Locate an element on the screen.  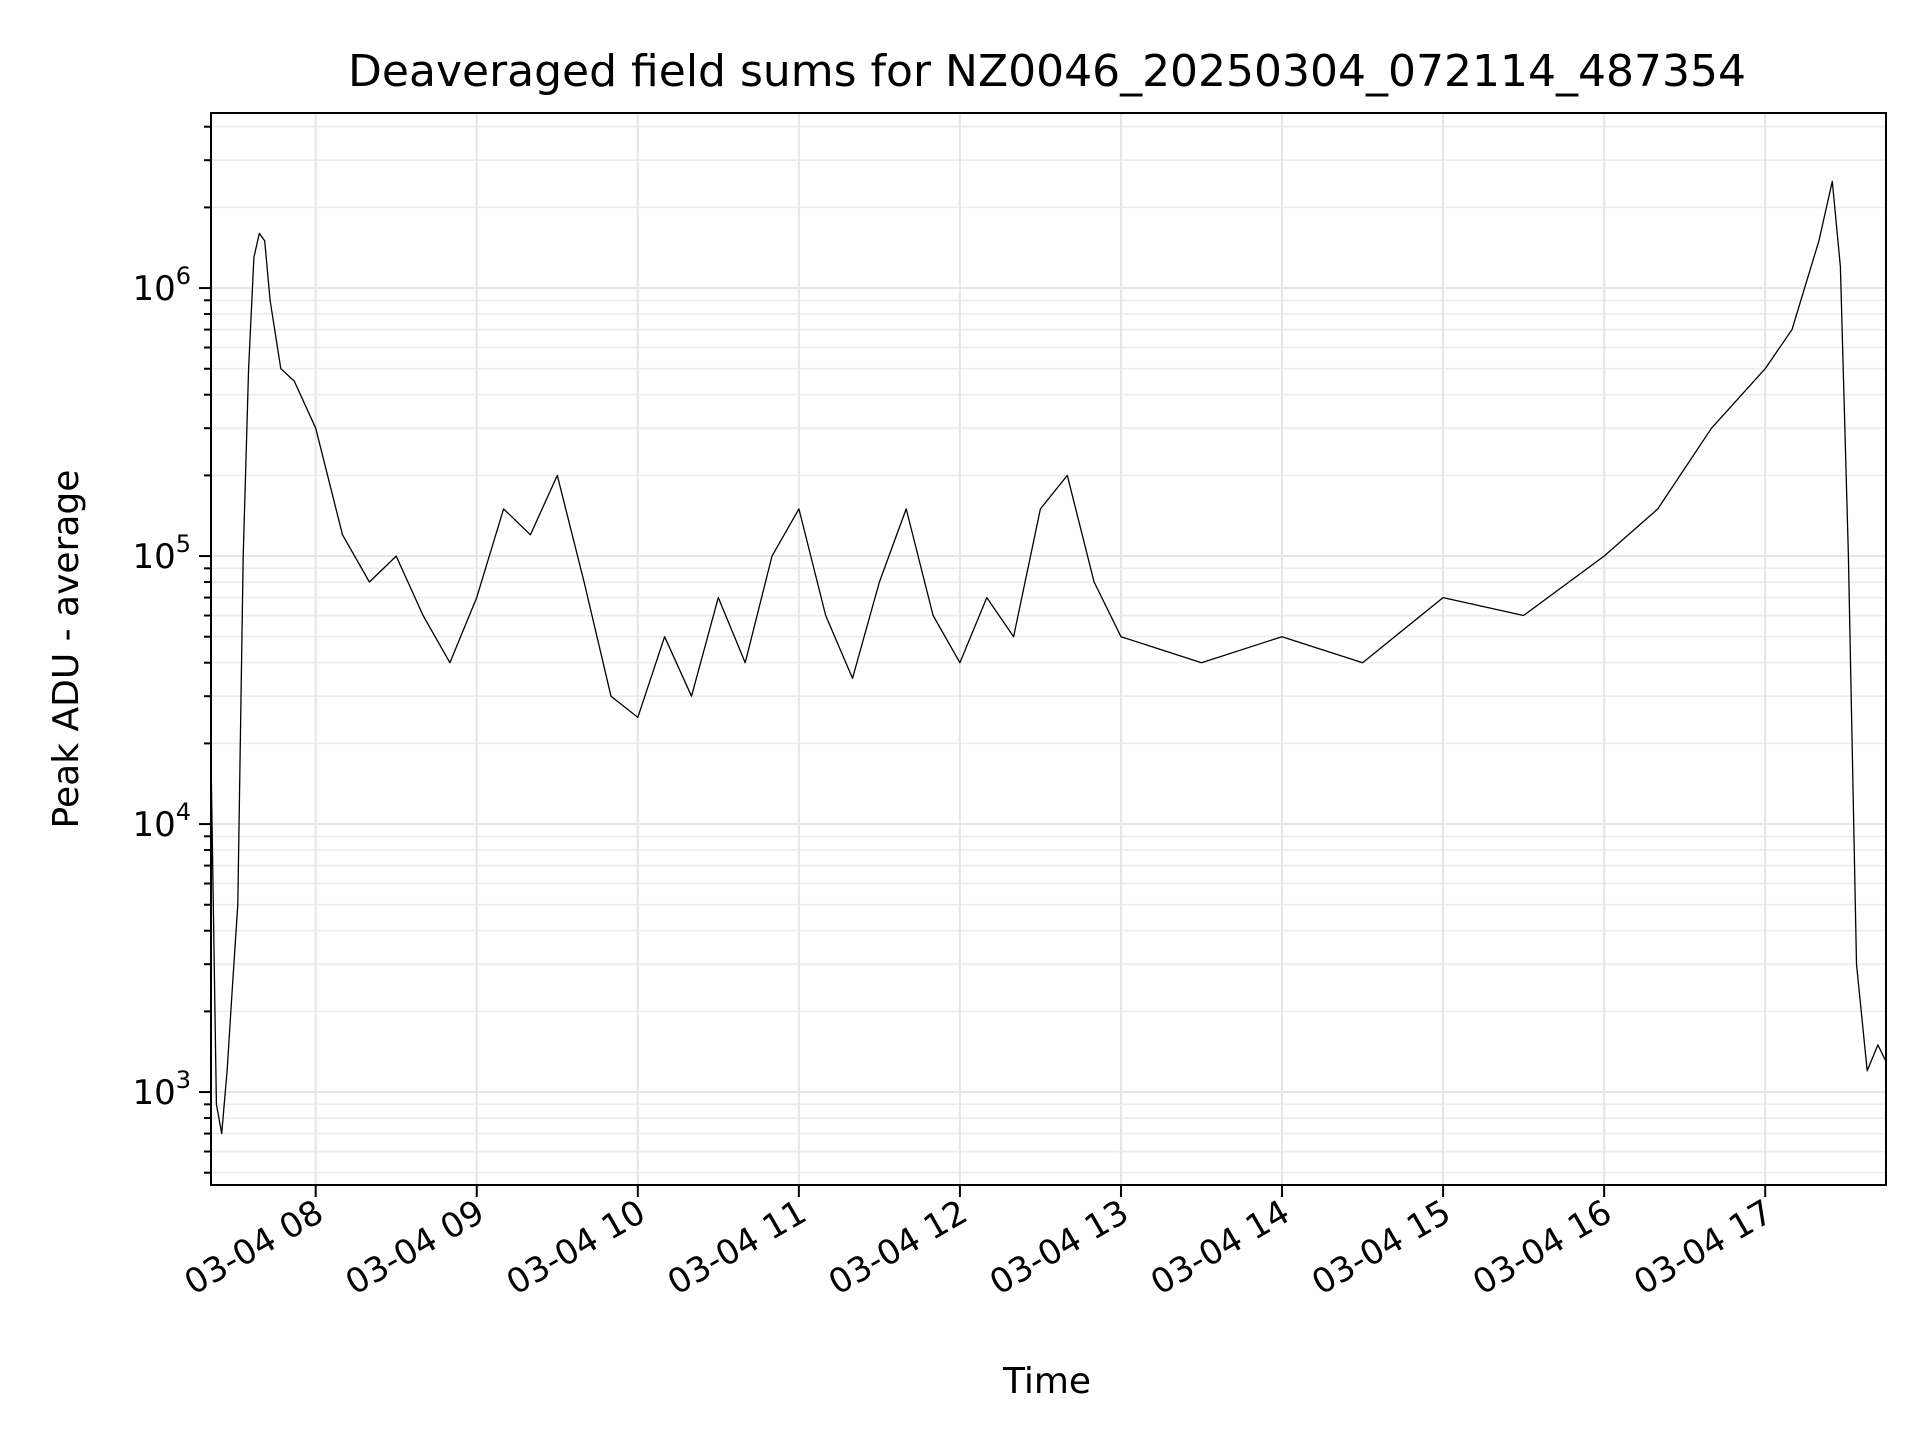
y-axis: 10³ 10⁴ 10⁵ 10⁶ is located at coordinates (171, 649).